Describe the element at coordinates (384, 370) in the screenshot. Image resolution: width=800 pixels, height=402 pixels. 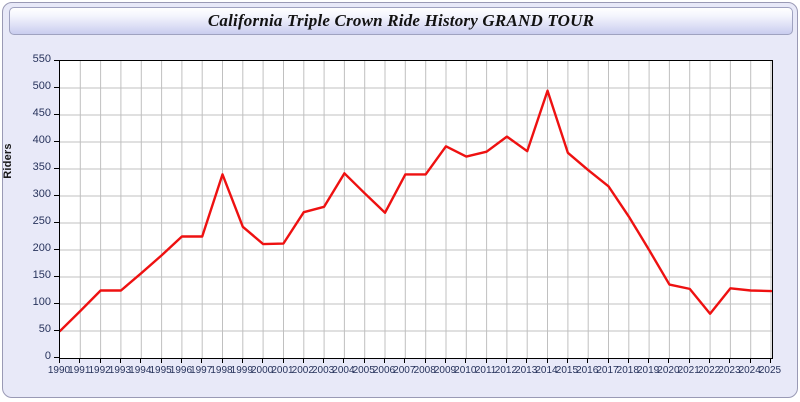
I see `x-tick-label: 2006` at that location.